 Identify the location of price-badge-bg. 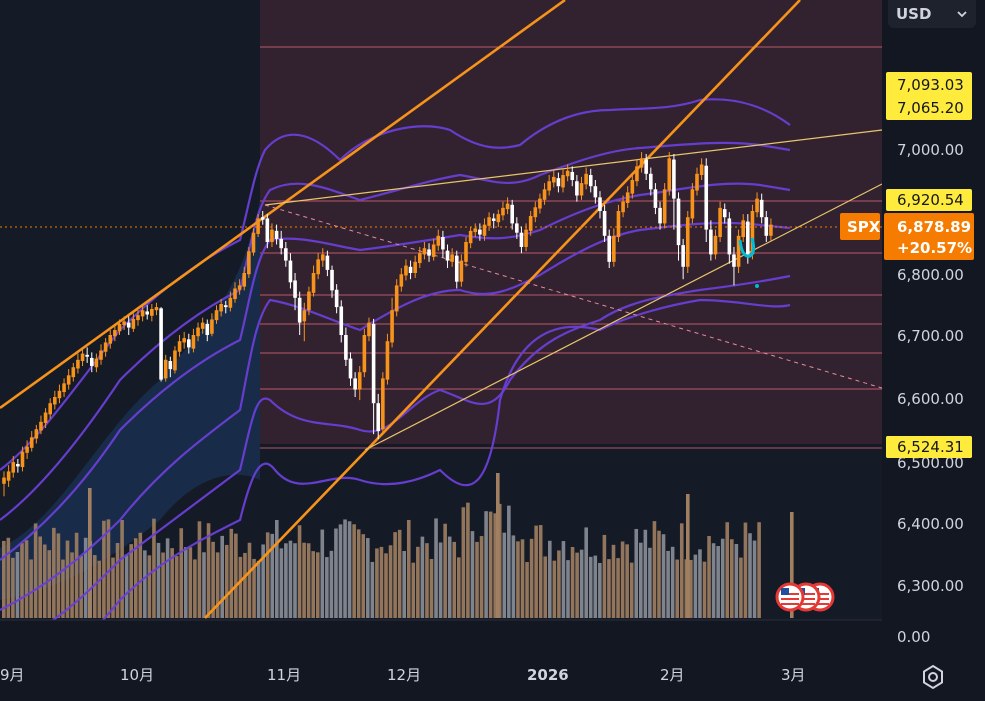
(929, 200).